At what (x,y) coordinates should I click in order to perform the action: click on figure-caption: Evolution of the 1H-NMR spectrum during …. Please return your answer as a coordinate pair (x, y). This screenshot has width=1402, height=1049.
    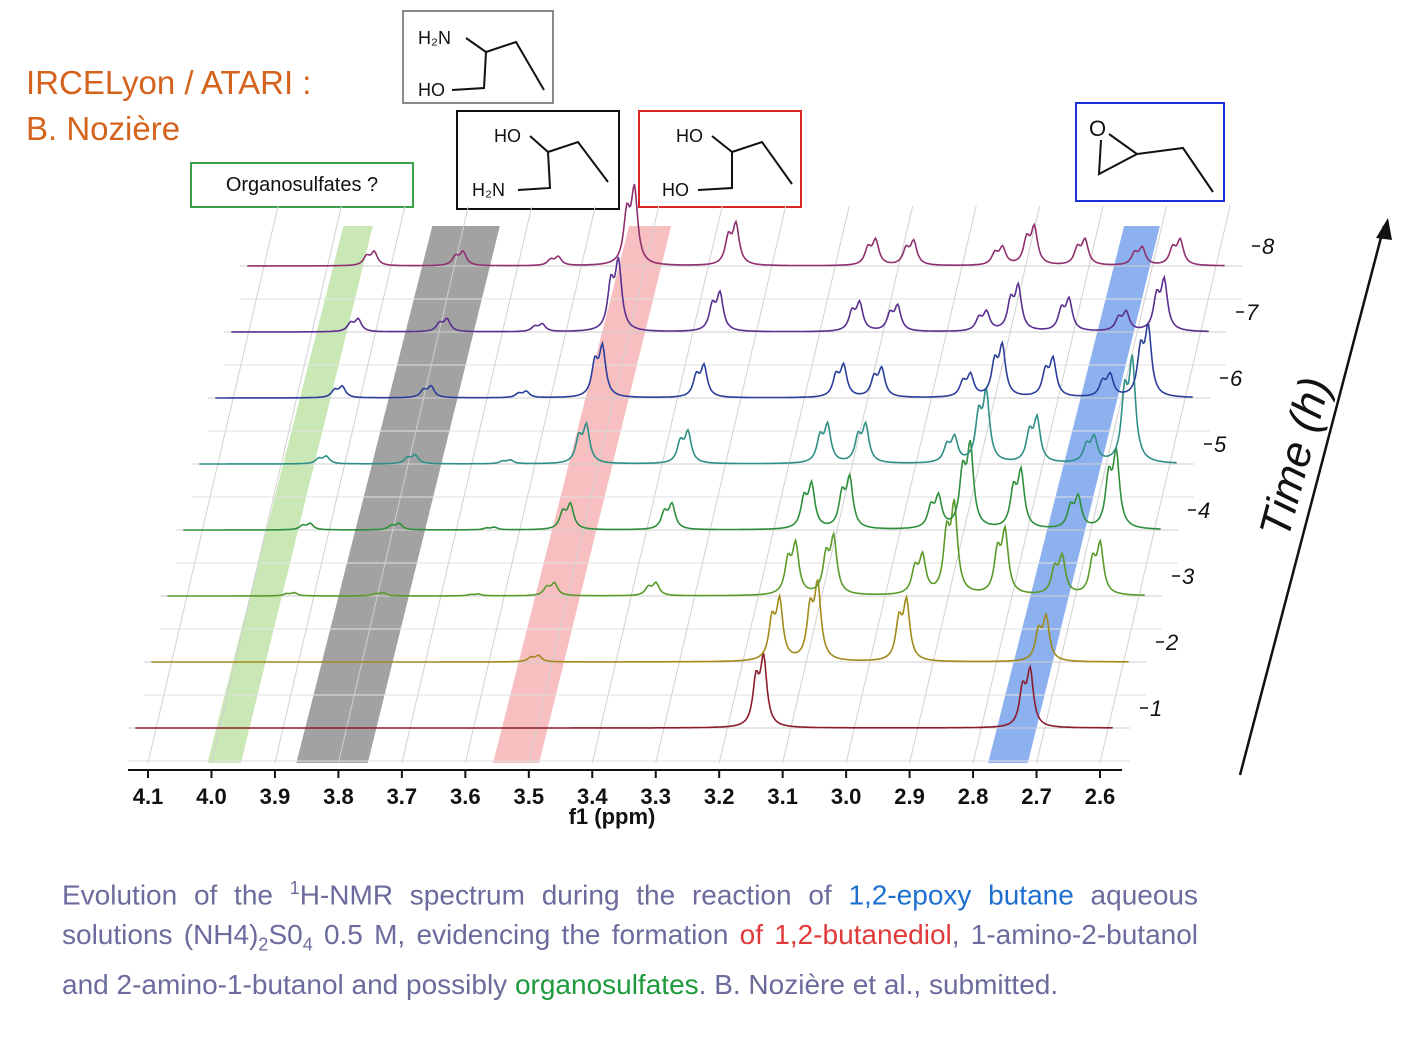
    Looking at the image, I should click on (630, 936).